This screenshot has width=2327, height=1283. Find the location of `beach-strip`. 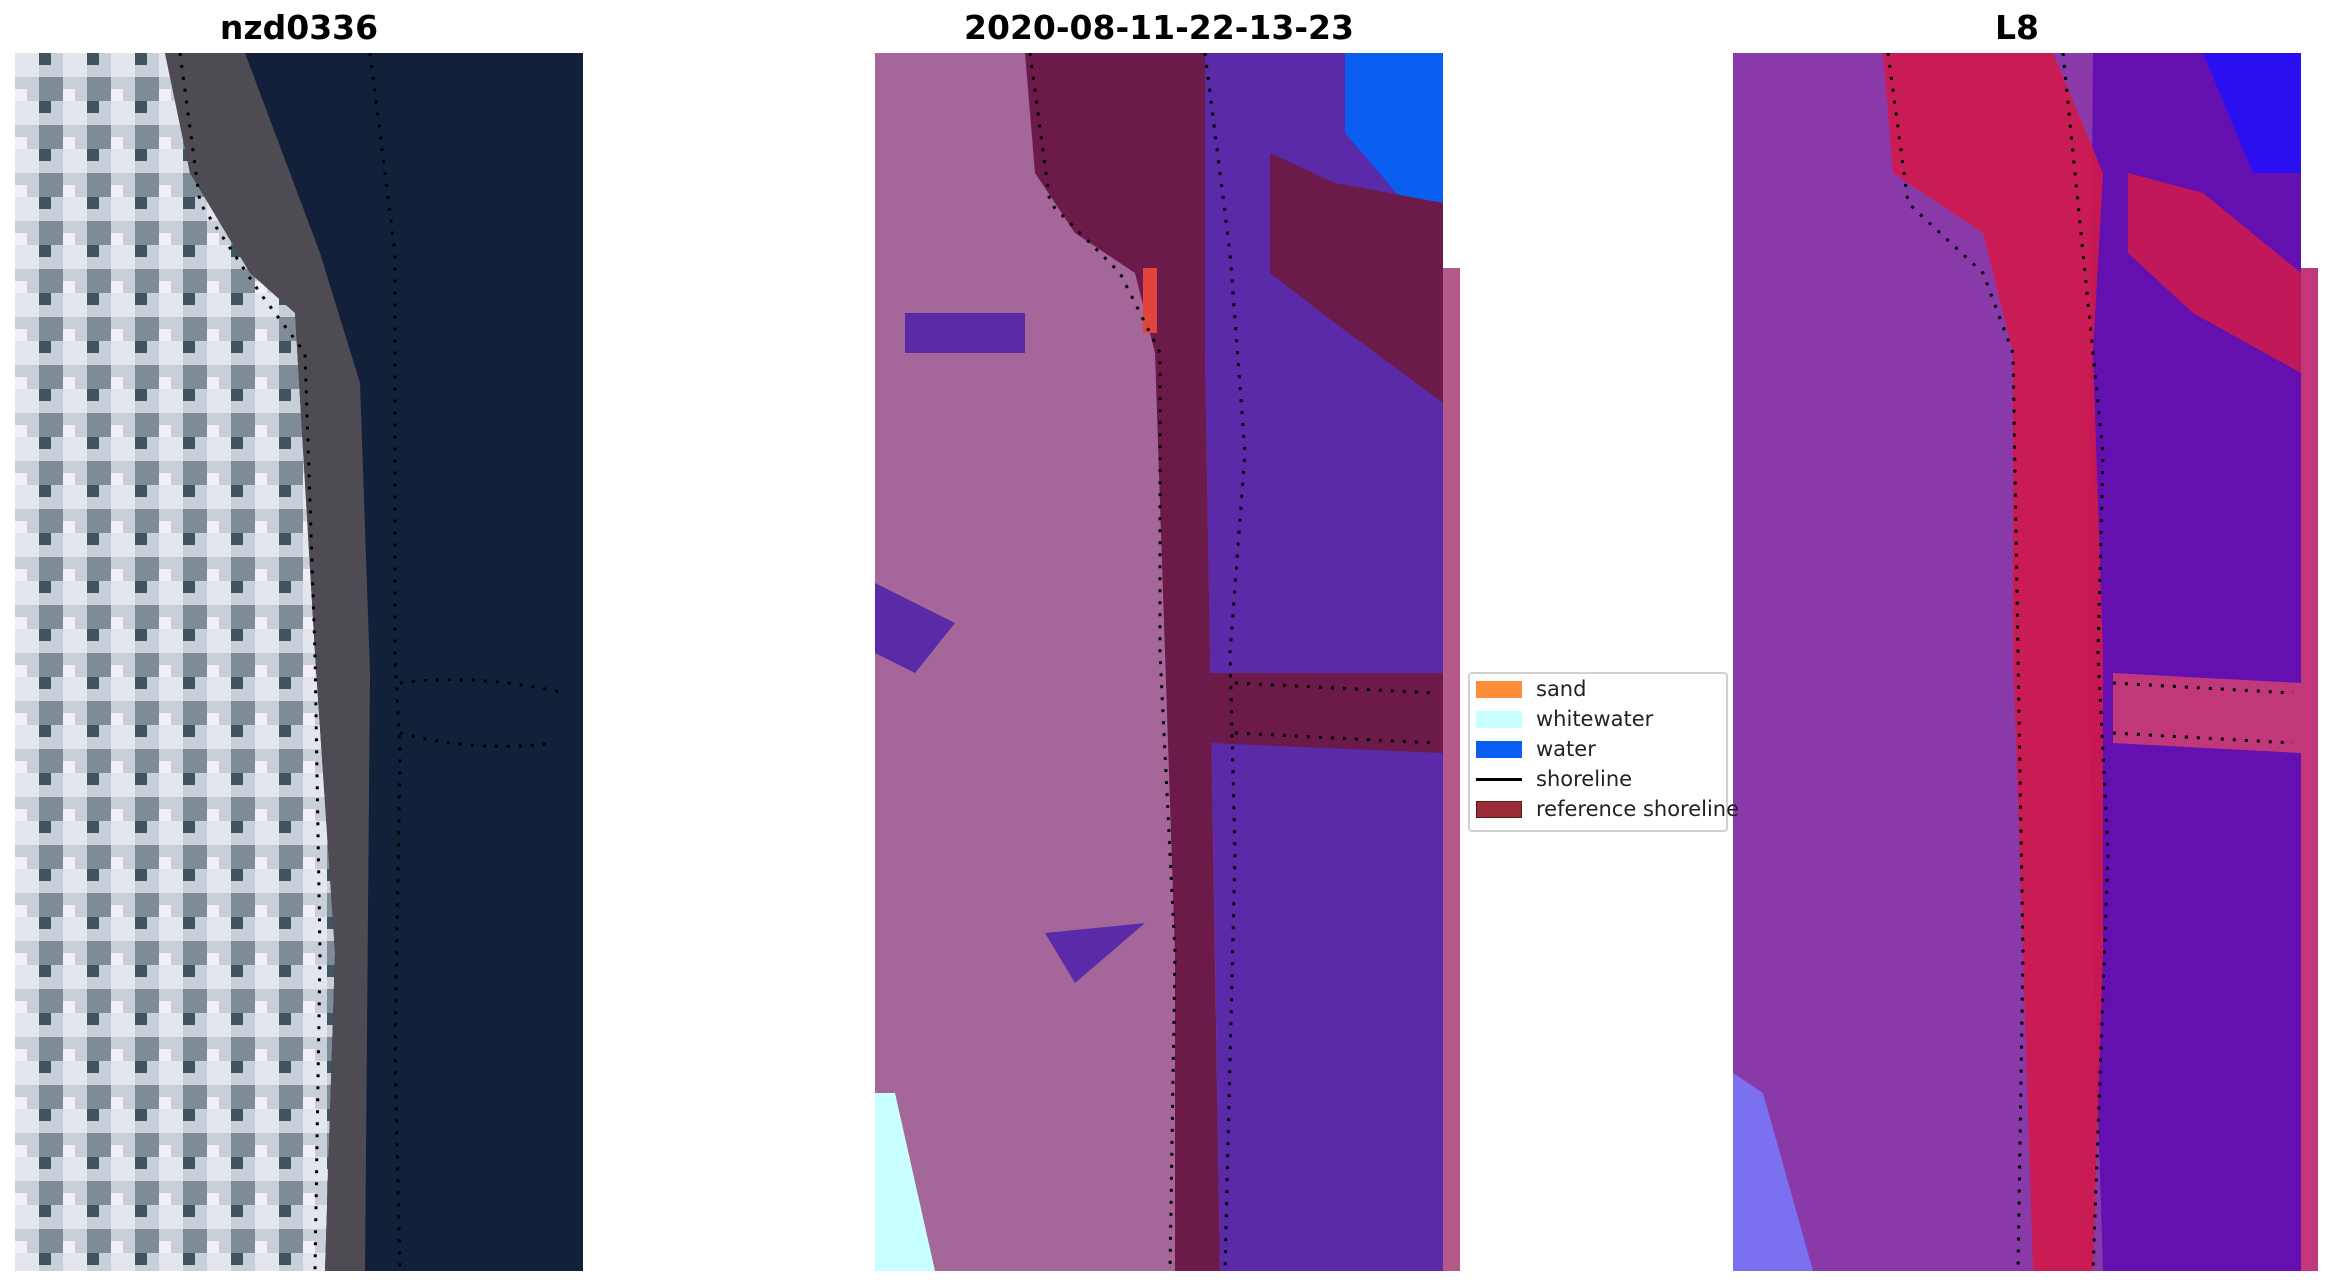

beach-strip is located at coordinates (267, 662).